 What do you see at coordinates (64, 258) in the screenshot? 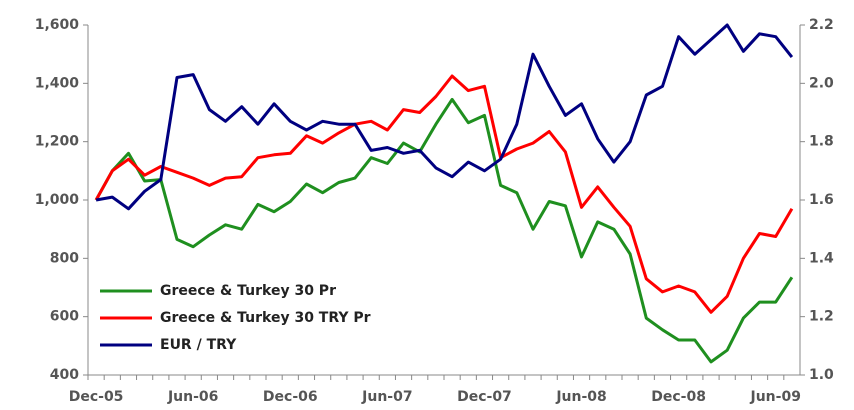
I see `y-tick-label: 800` at bounding box center [64, 258].